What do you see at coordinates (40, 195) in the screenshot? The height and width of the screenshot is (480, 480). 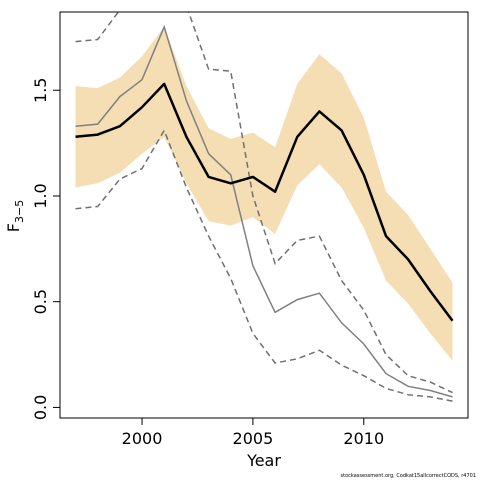 I see `y-tick-label: 1.0` at bounding box center [40, 195].